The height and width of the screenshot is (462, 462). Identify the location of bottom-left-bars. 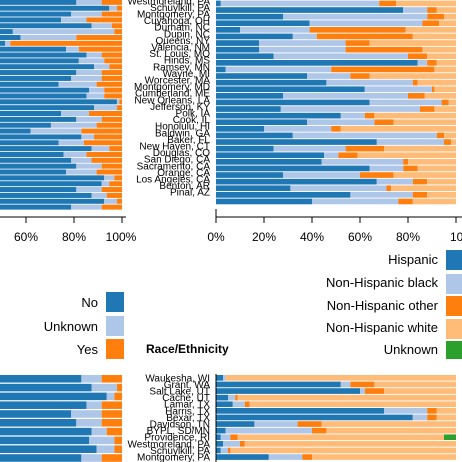
(61, 418).